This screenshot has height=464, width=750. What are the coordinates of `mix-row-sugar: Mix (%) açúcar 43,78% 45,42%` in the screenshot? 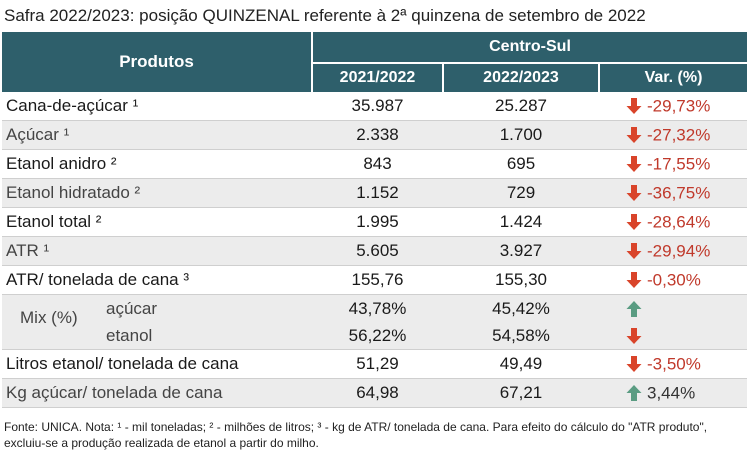 It's located at (374, 310).